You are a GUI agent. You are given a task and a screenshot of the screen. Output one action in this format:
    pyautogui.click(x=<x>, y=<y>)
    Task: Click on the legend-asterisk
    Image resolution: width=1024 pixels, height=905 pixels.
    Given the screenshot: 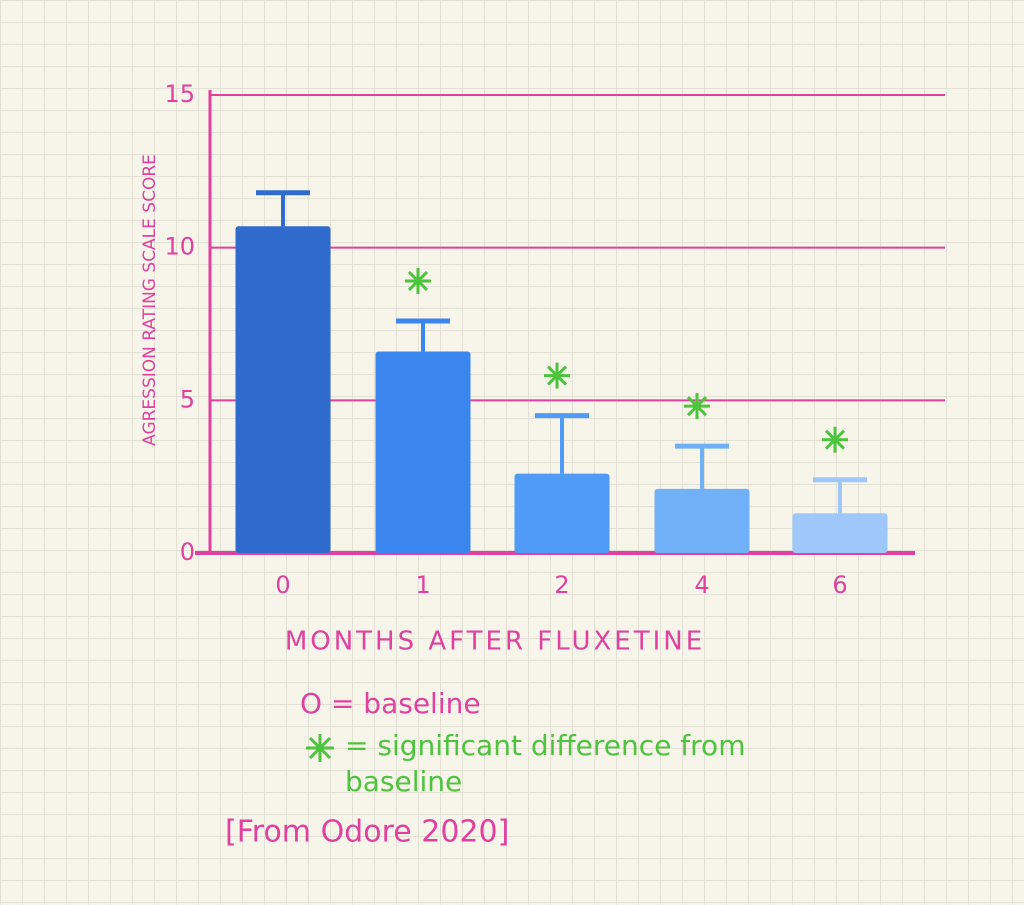 What is the action you would take?
    pyautogui.click(x=320, y=748)
    